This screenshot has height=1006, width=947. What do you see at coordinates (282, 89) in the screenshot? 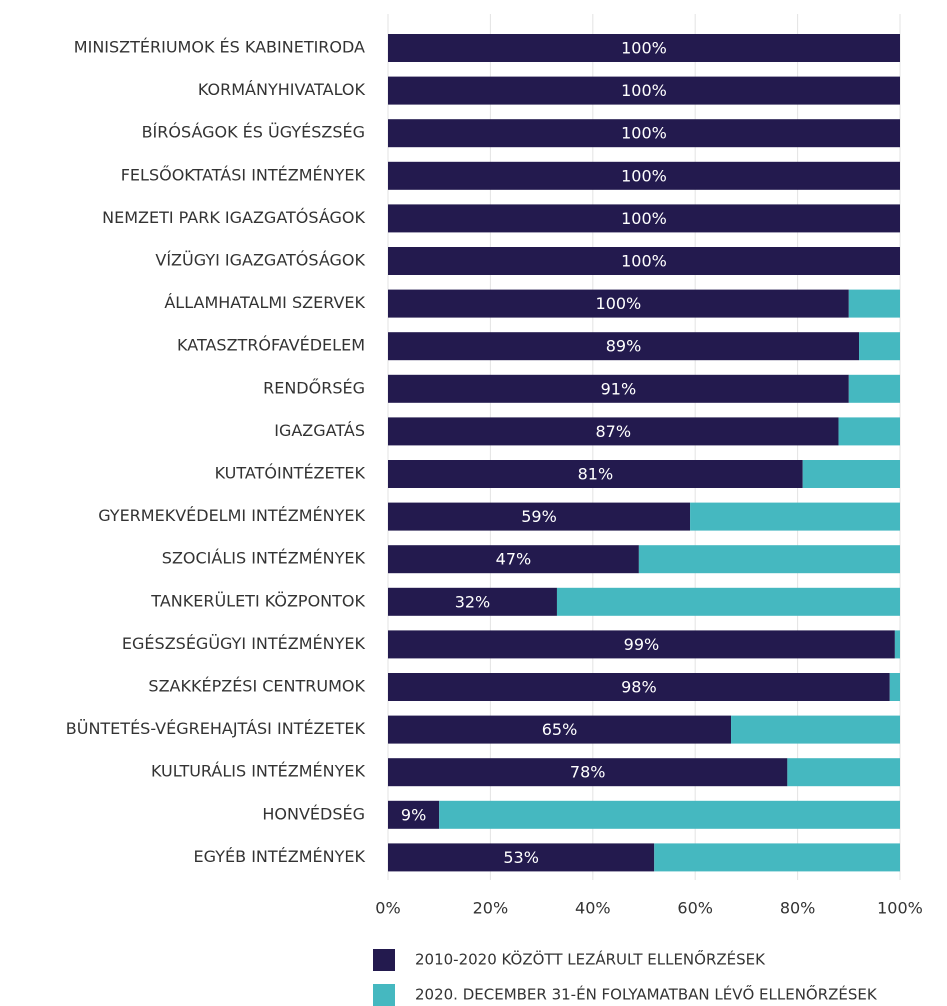
I see `y-tick-label: KORMÁNYHIVATALOK` at bounding box center [282, 89].